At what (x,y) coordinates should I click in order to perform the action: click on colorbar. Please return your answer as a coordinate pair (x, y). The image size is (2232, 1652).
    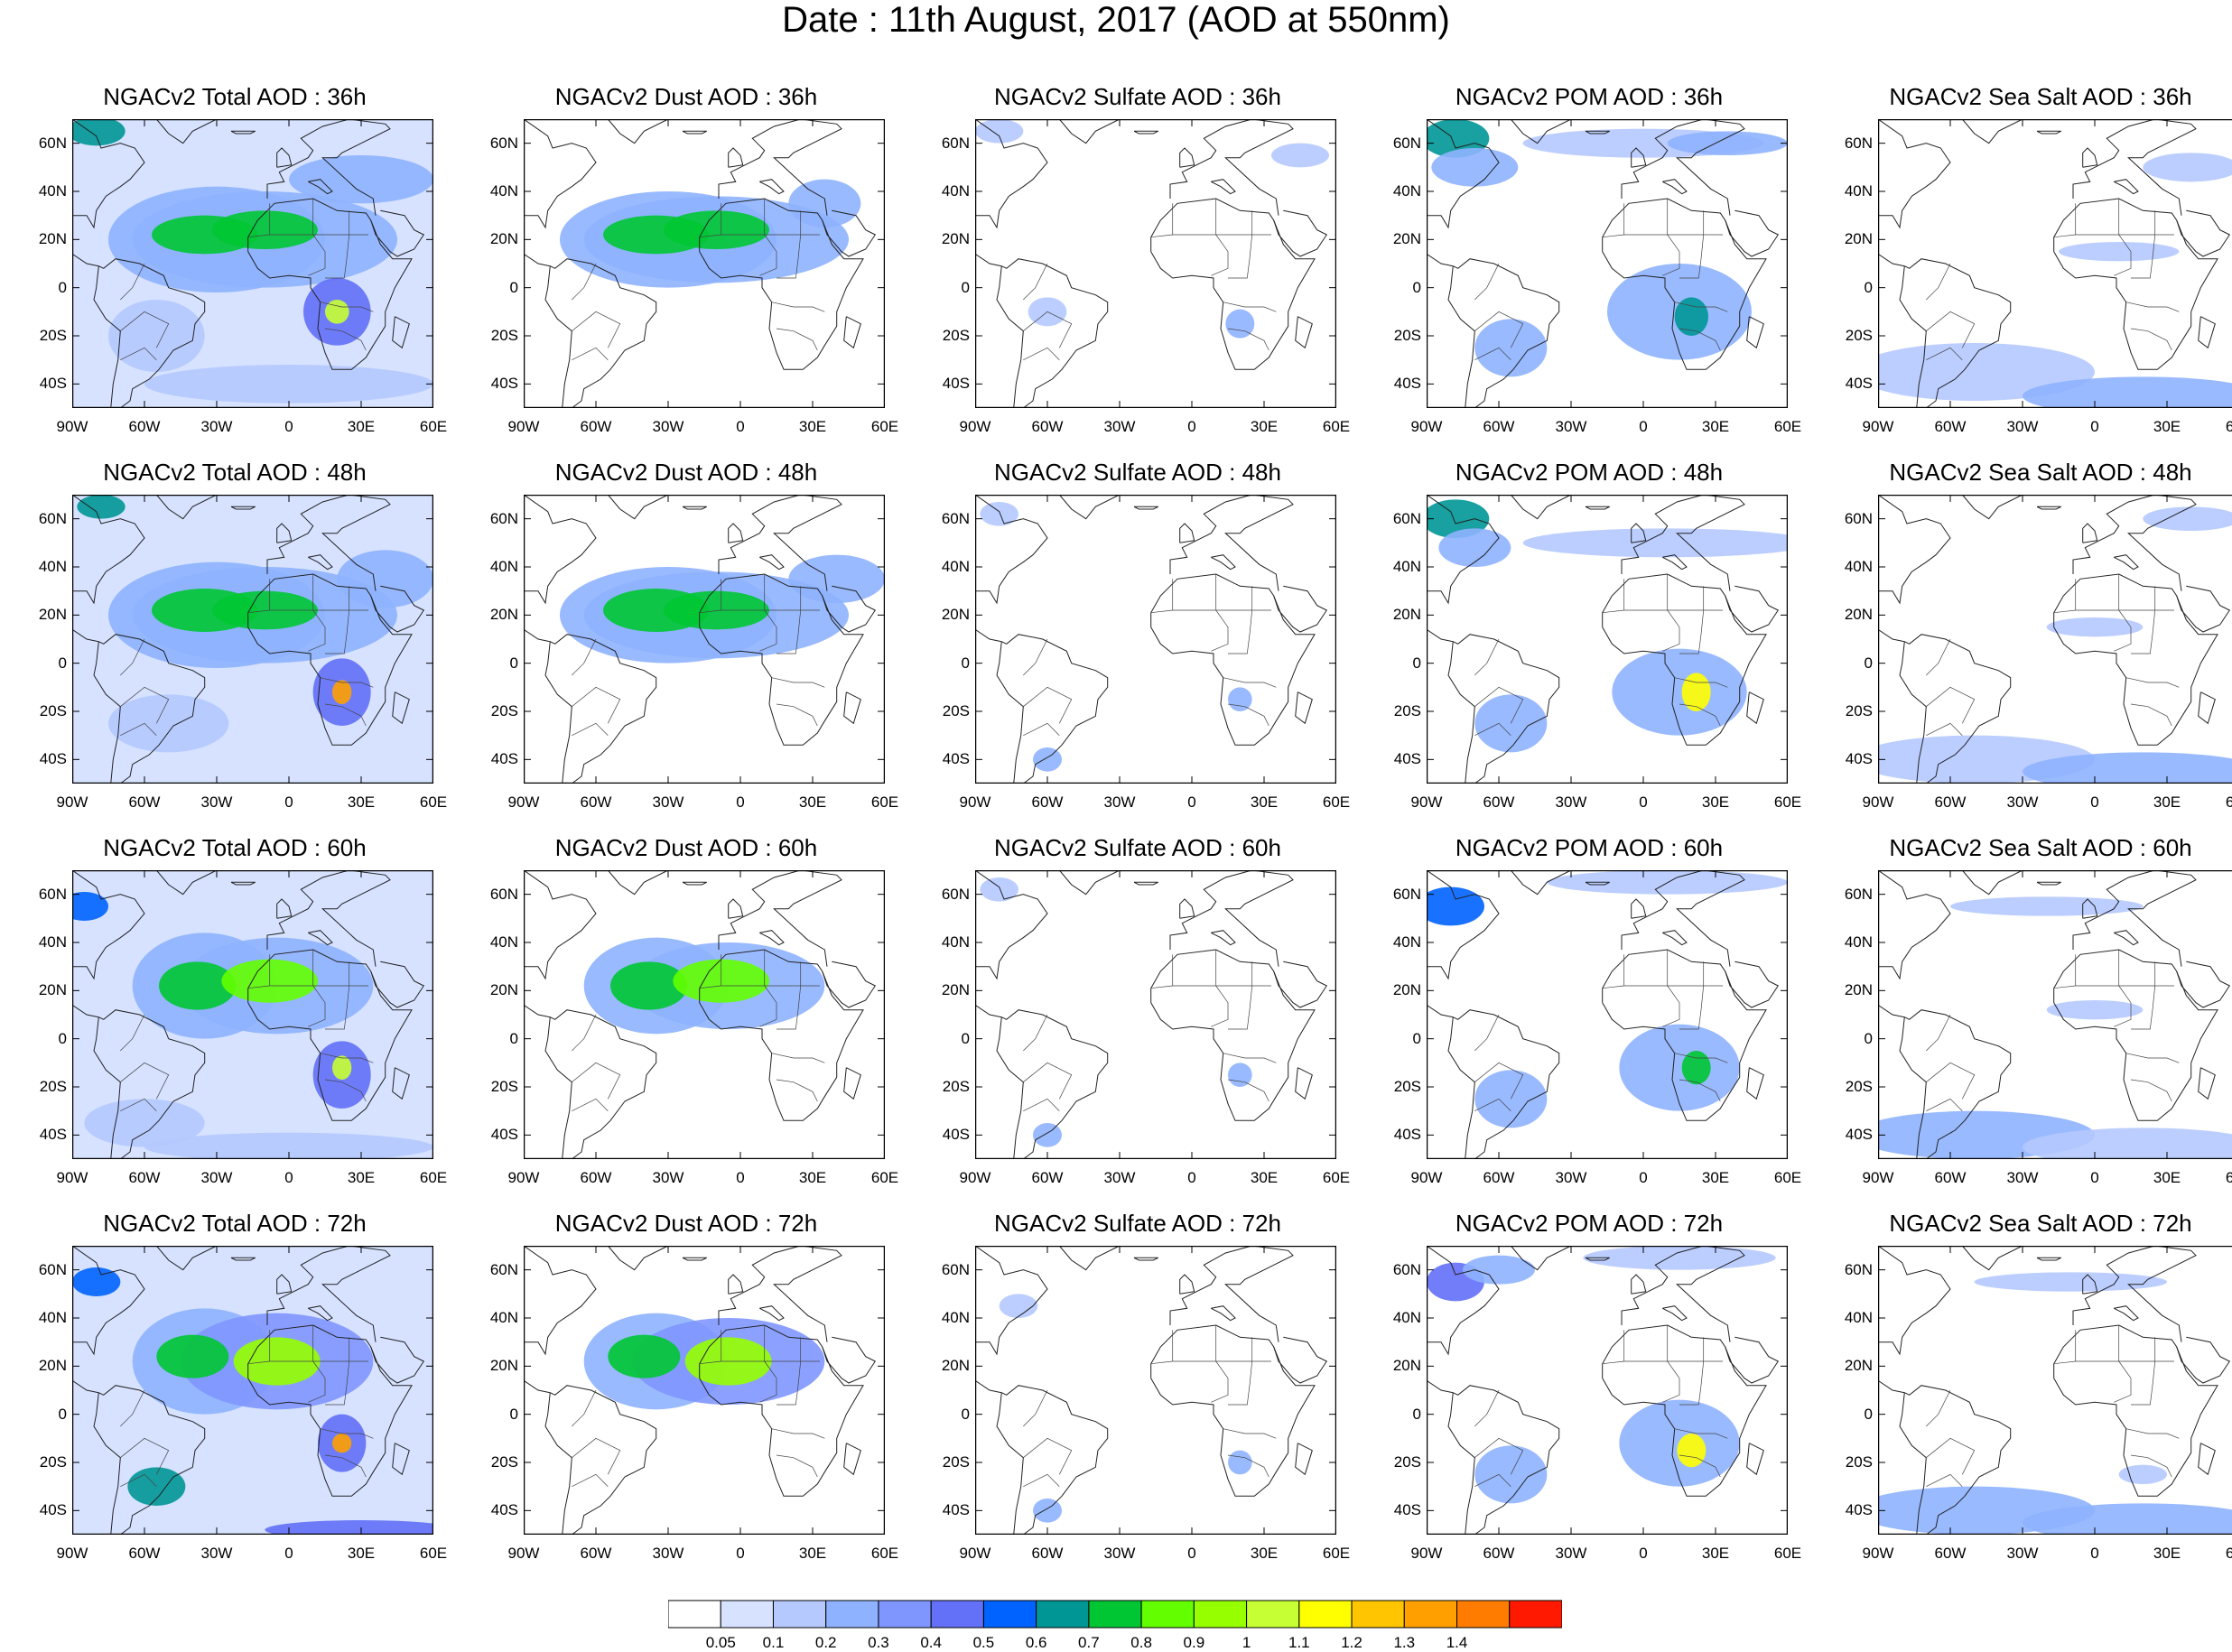
    Looking at the image, I should click on (1115, 1614).